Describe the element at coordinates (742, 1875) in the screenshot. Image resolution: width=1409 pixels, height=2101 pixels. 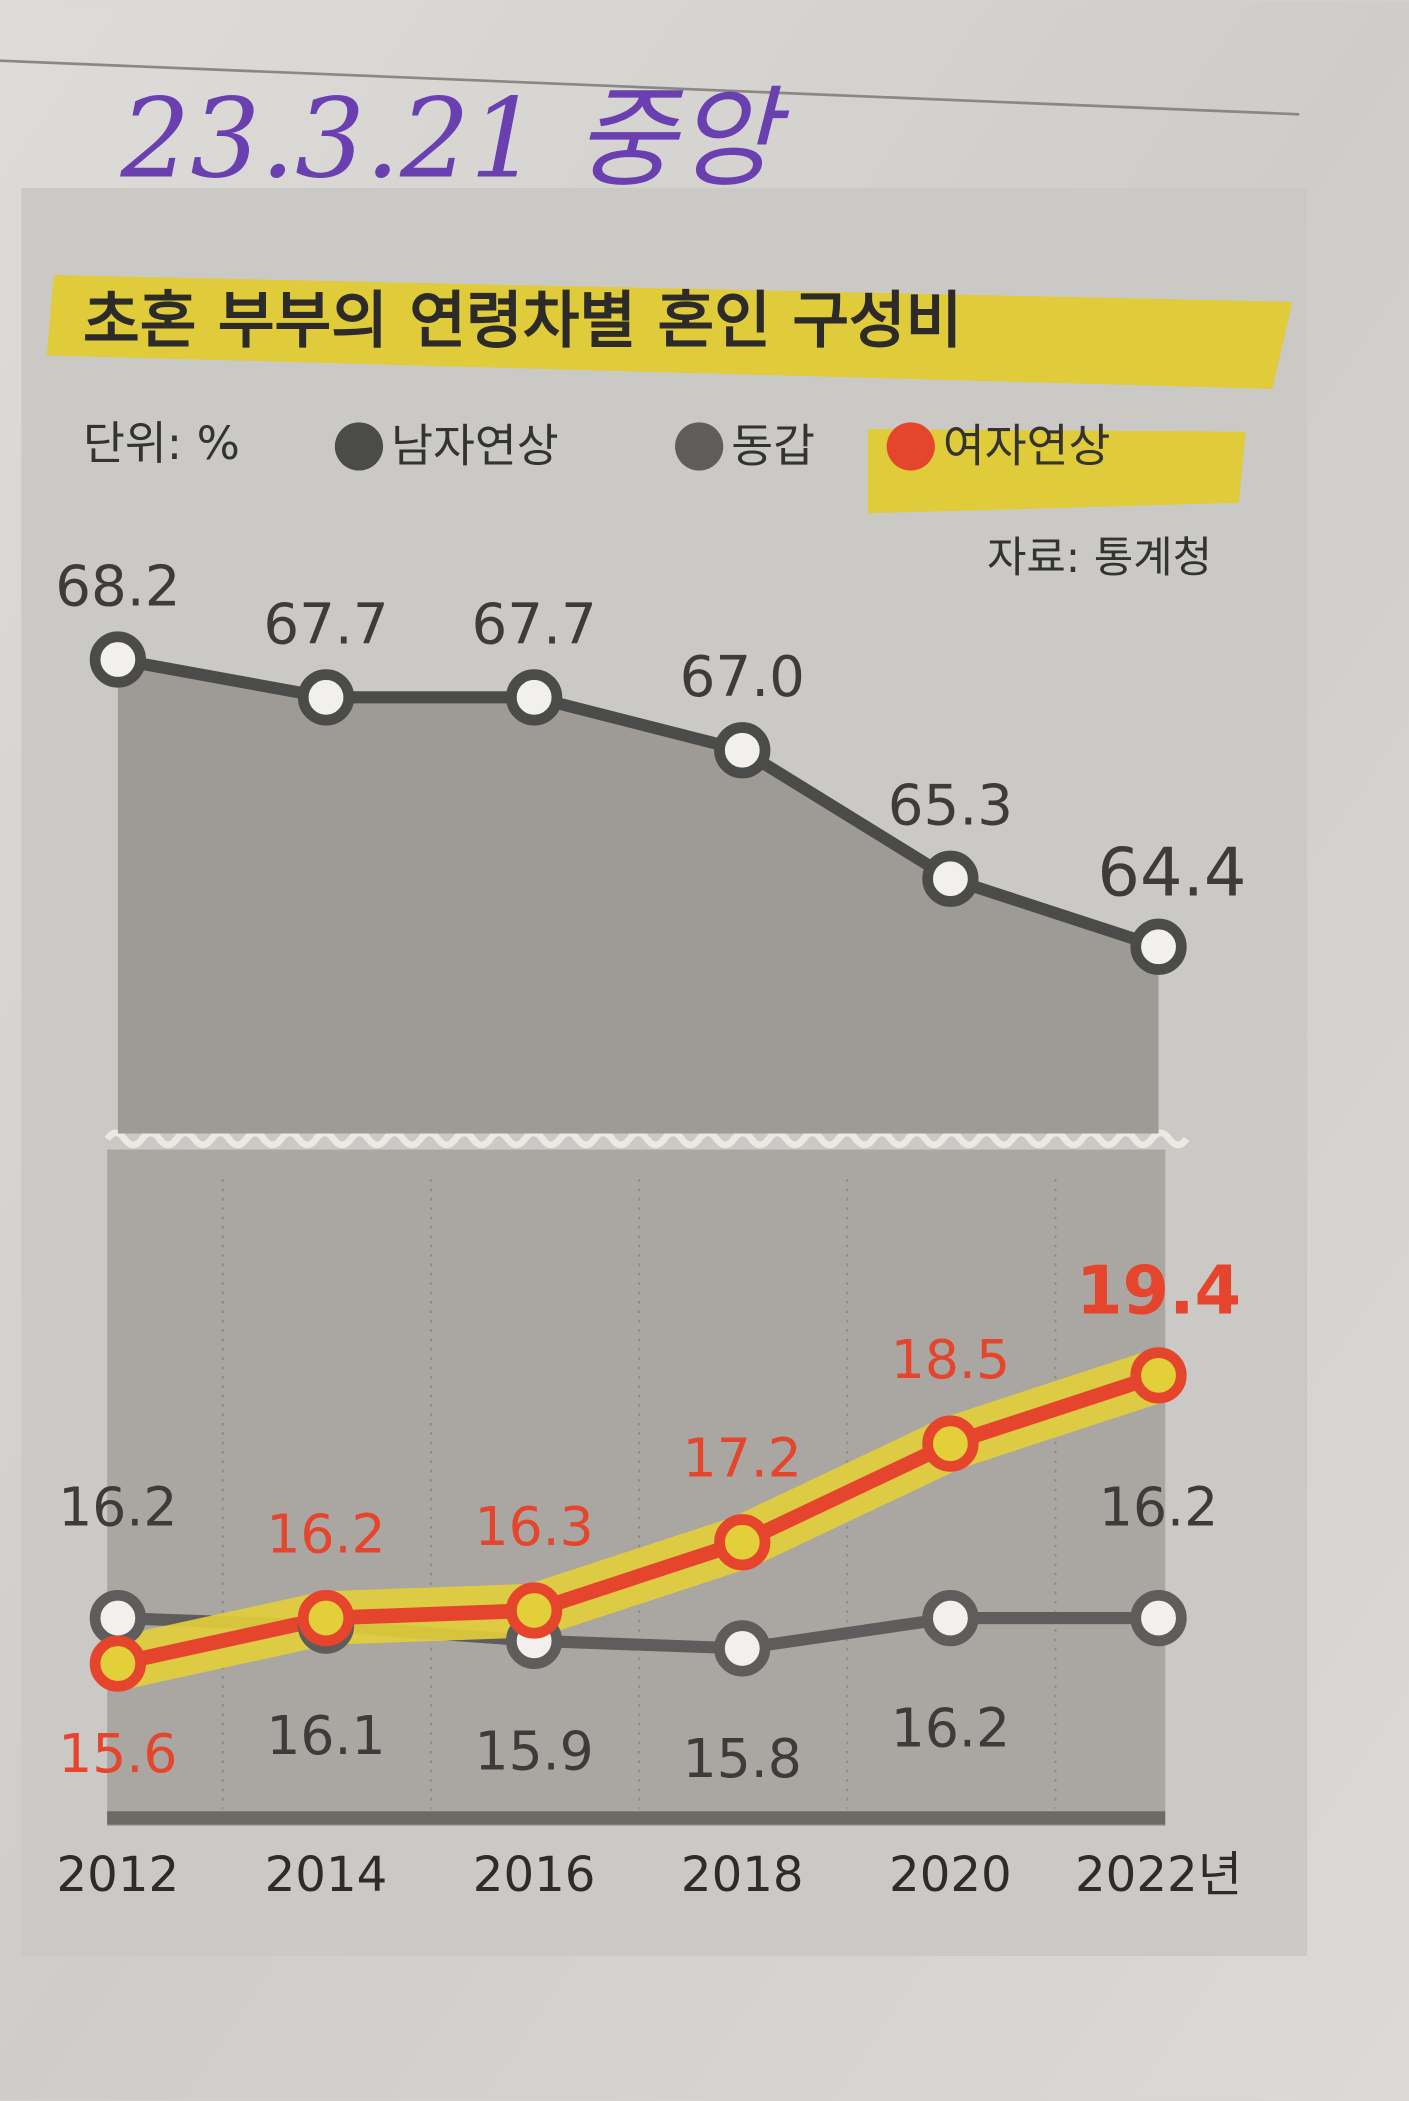
I see `x-tick-label: 2018` at that location.